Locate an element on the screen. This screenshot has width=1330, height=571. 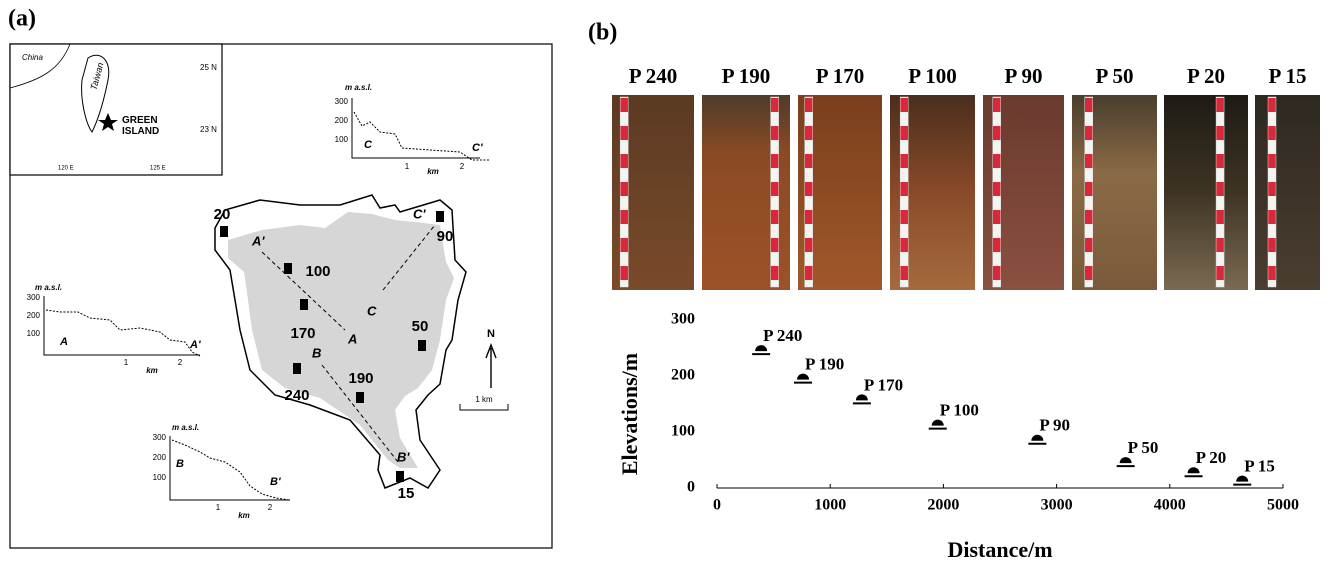
site-label: 50 is located at coordinates (420, 326).